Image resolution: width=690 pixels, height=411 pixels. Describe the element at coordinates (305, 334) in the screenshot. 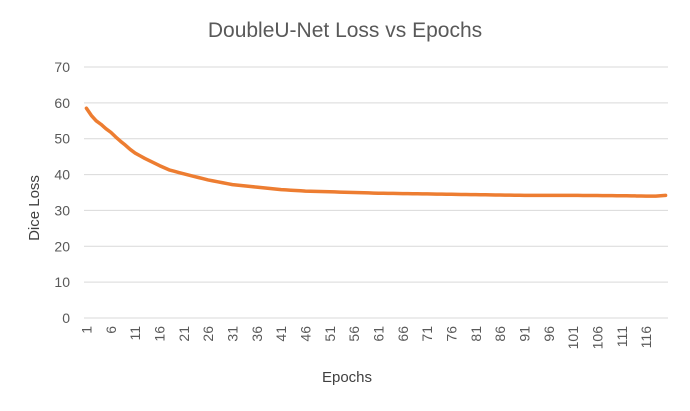

I see `x-tick-label: 46` at that location.